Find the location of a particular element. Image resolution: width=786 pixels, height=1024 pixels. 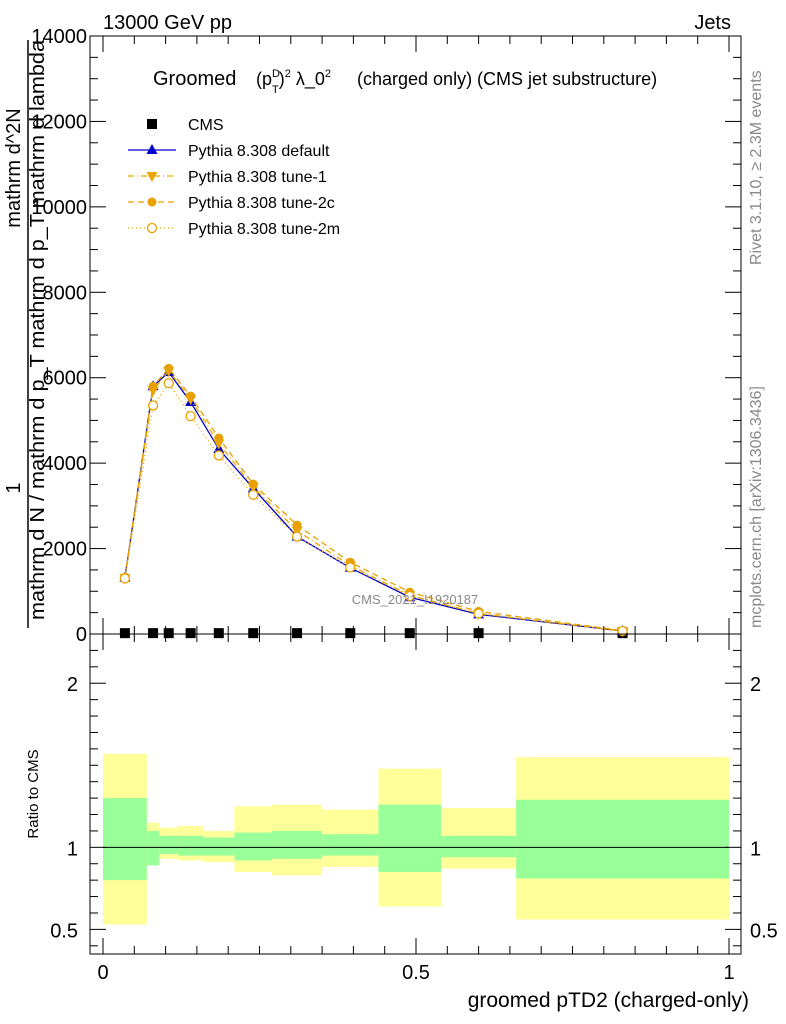

ratio-ytick-label: 2 is located at coordinates (72, 685).